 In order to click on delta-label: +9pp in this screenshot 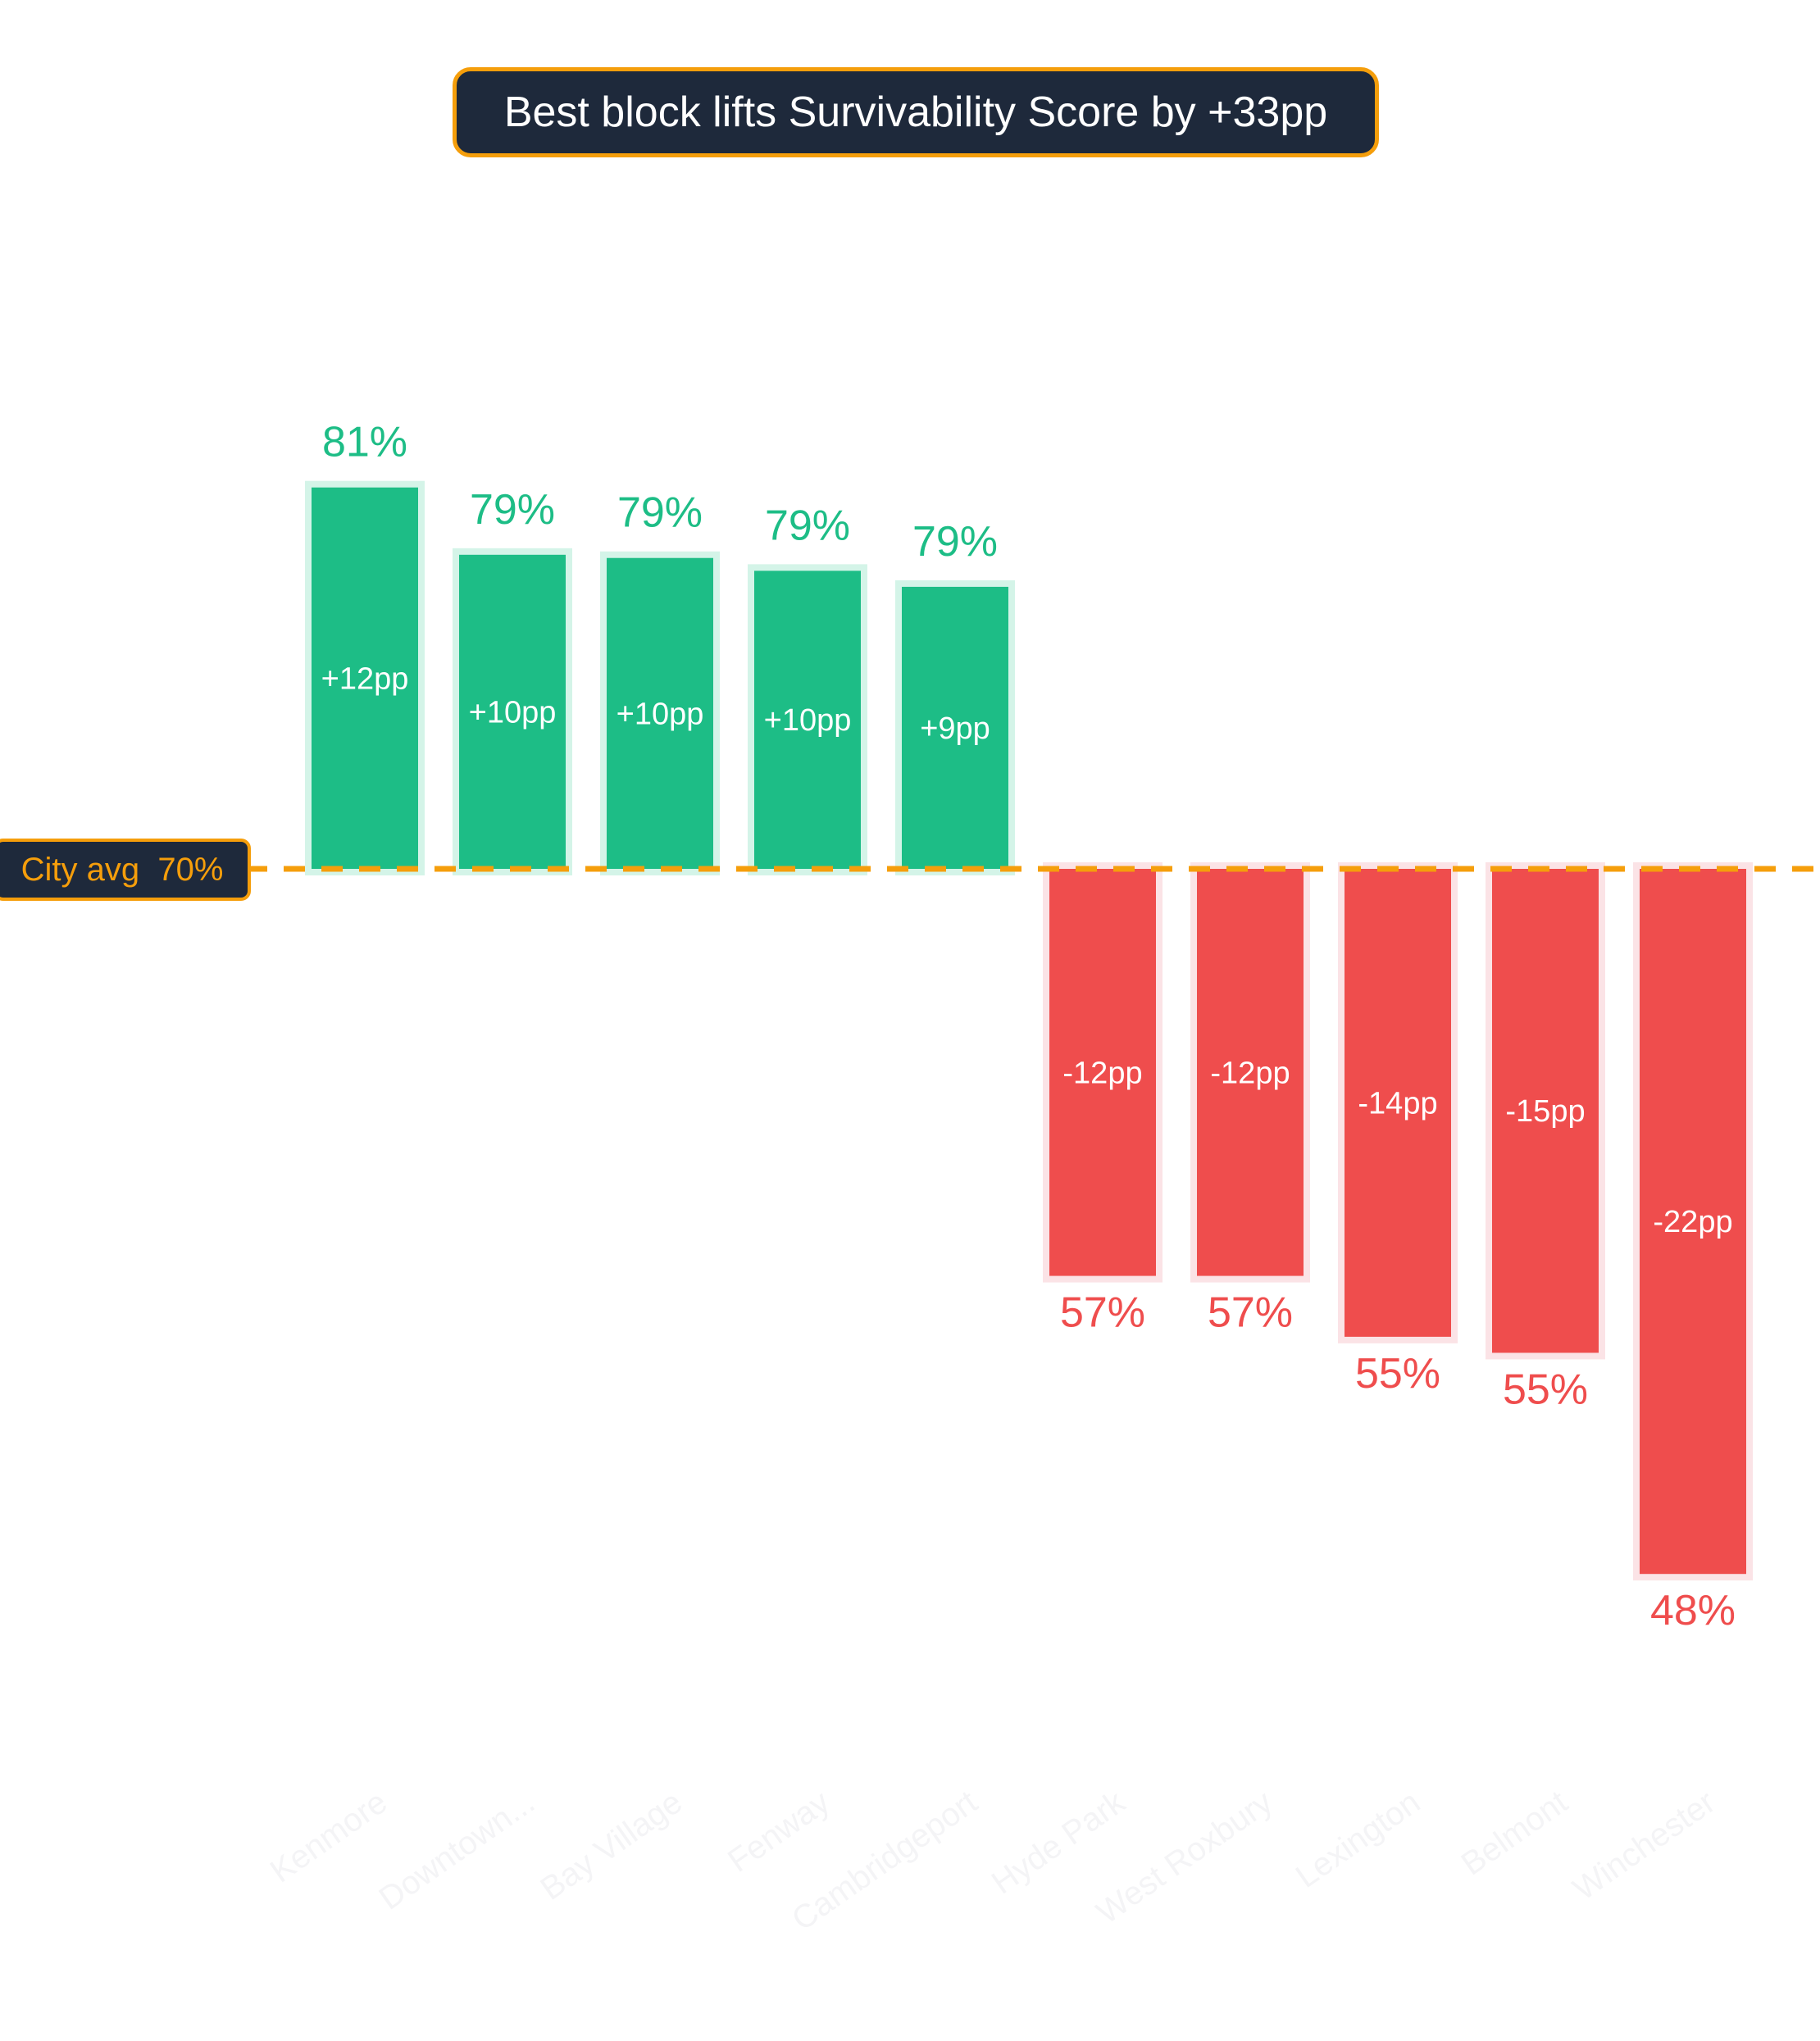, I will do `click(955, 728)`.